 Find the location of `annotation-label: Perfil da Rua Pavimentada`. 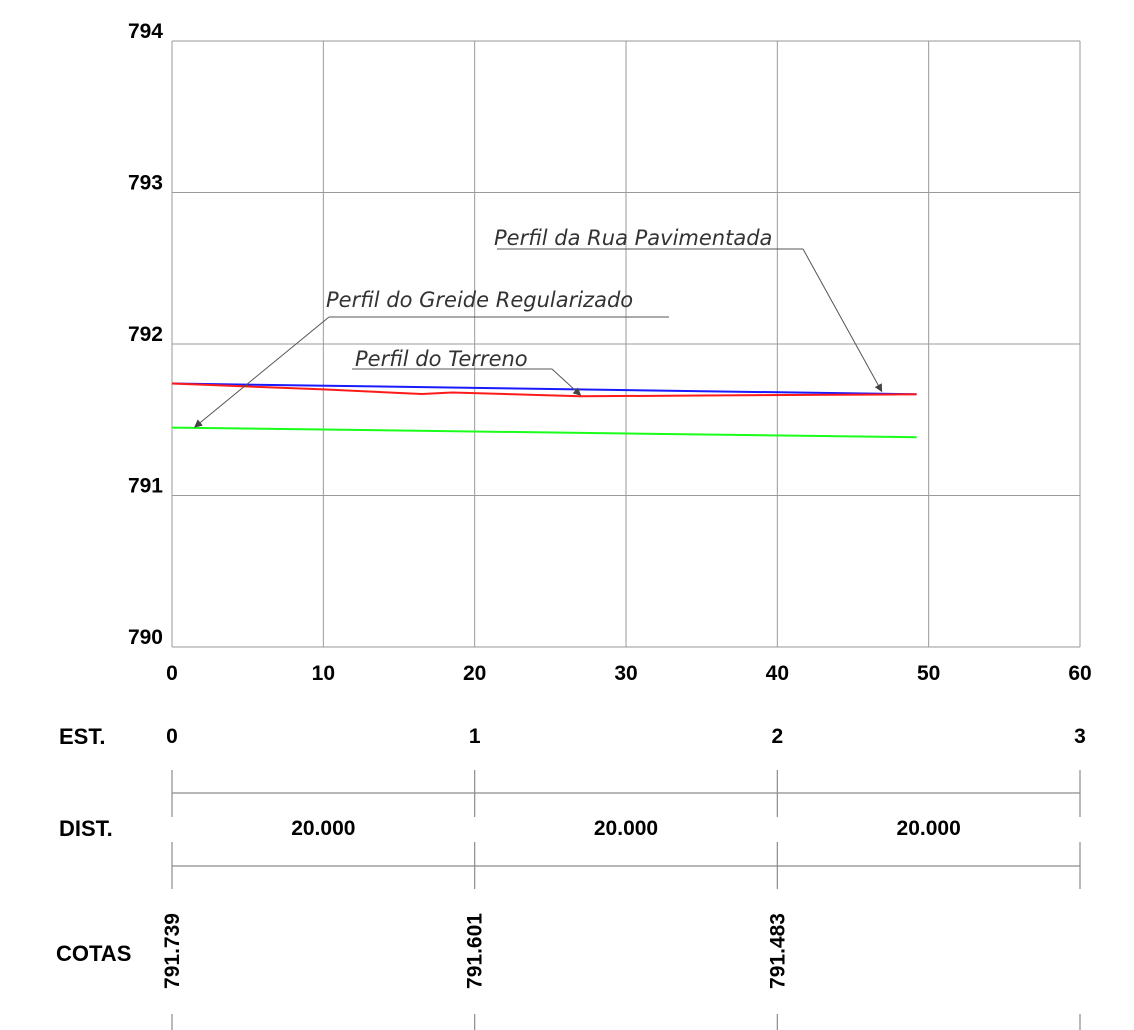

annotation-label: Perfil da Rua Pavimentada is located at coordinates (633, 238).